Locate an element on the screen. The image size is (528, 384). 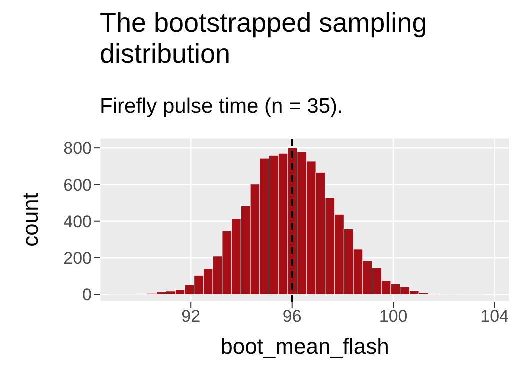
x-tick-label: 104 is located at coordinates (494, 316).